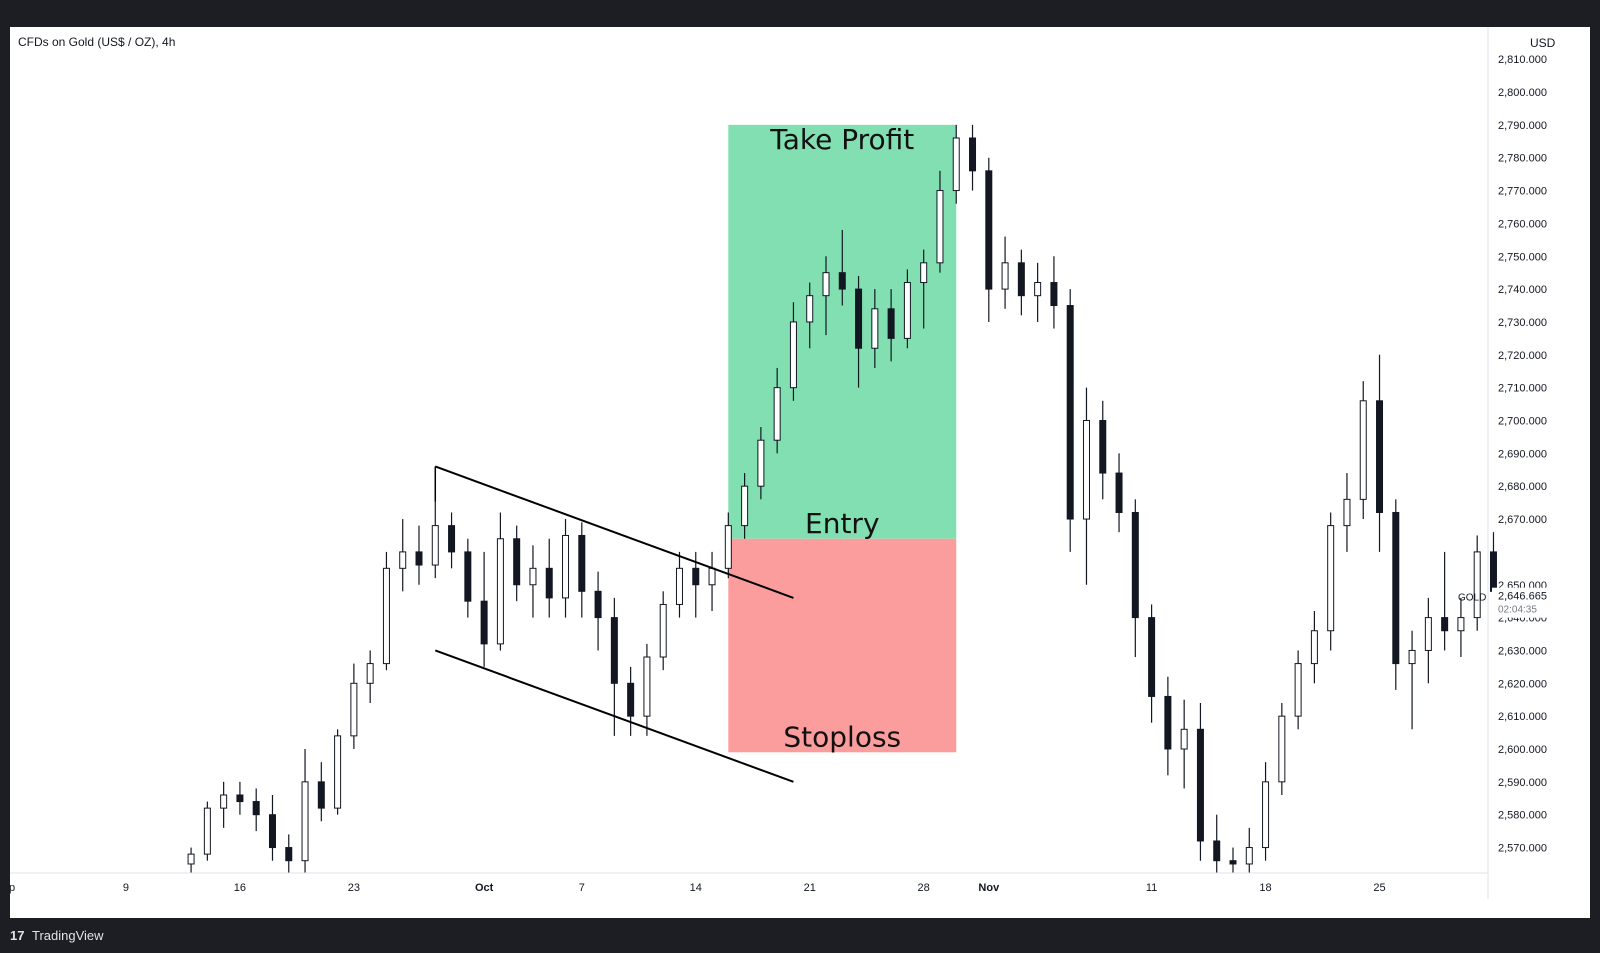 The height and width of the screenshot is (953, 1600). I want to click on y-tick-label: 2,750.000, so click(1522, 257).